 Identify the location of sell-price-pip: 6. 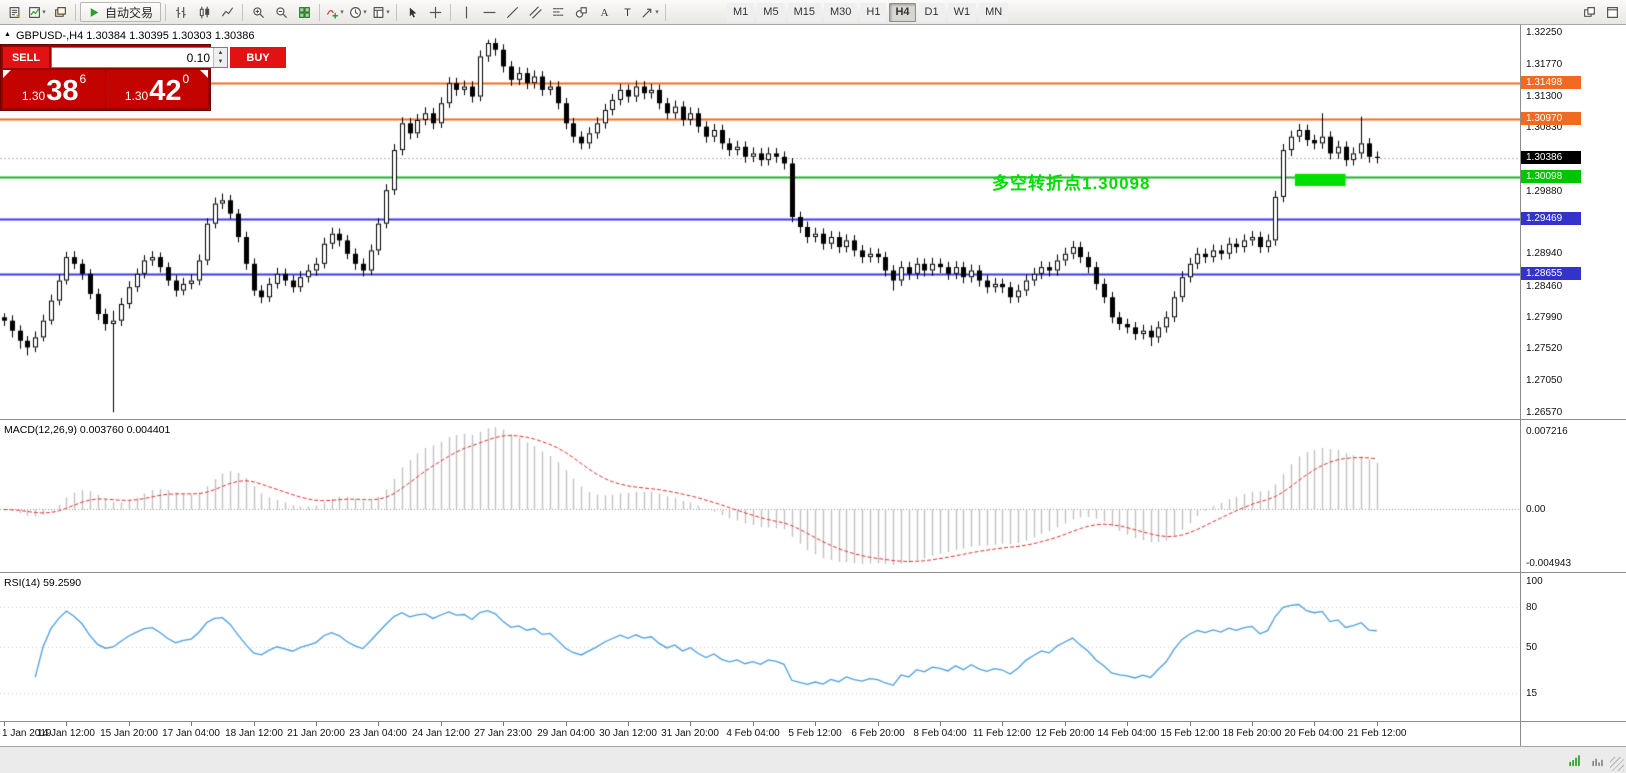
(83, 79).